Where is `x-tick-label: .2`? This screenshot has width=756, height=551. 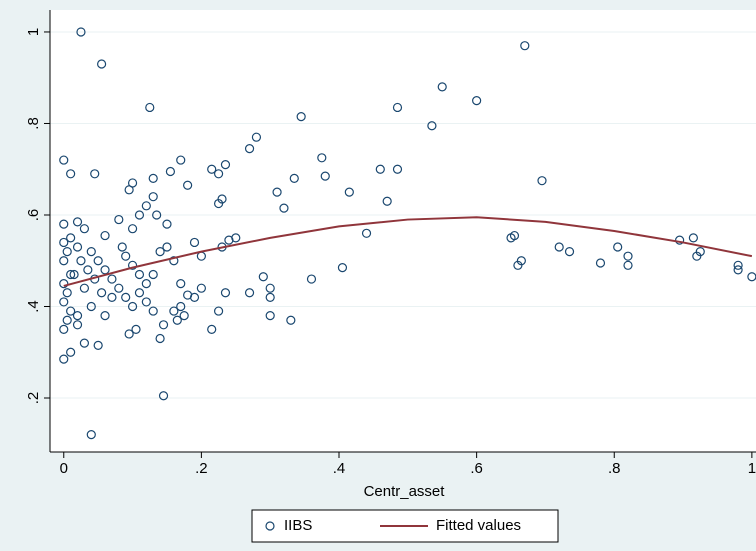
x-tick-label: .2 is located at coordinates (201, 468).